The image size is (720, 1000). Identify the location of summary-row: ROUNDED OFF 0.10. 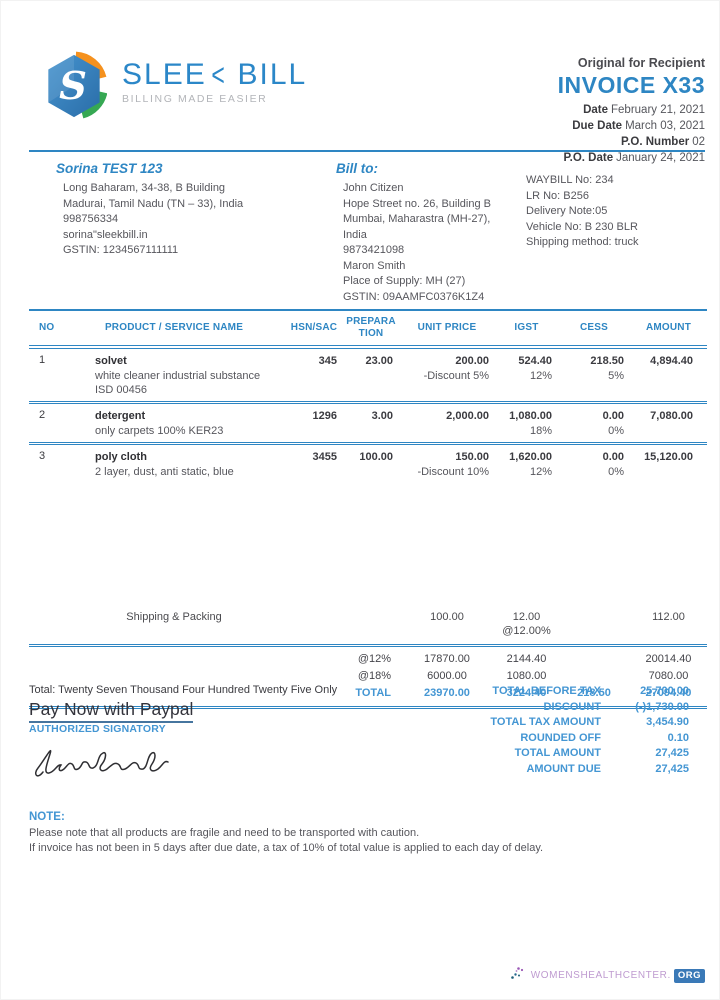
(589, 739).